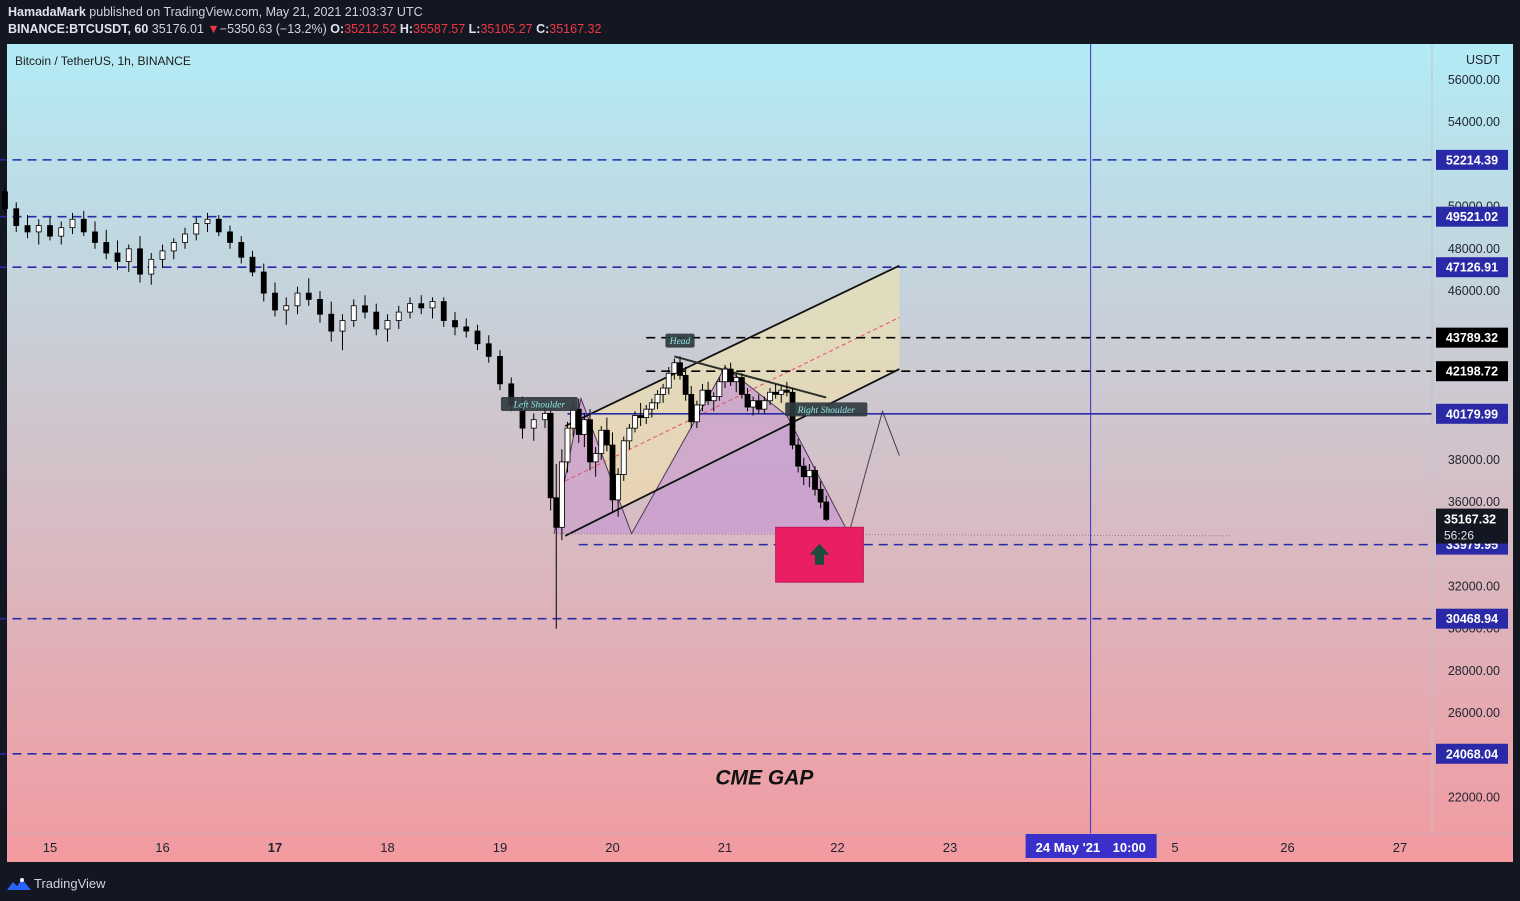 This screenshot has width=1520, height=901. I want to click on time-tick-label: 20, so click(612, 847).